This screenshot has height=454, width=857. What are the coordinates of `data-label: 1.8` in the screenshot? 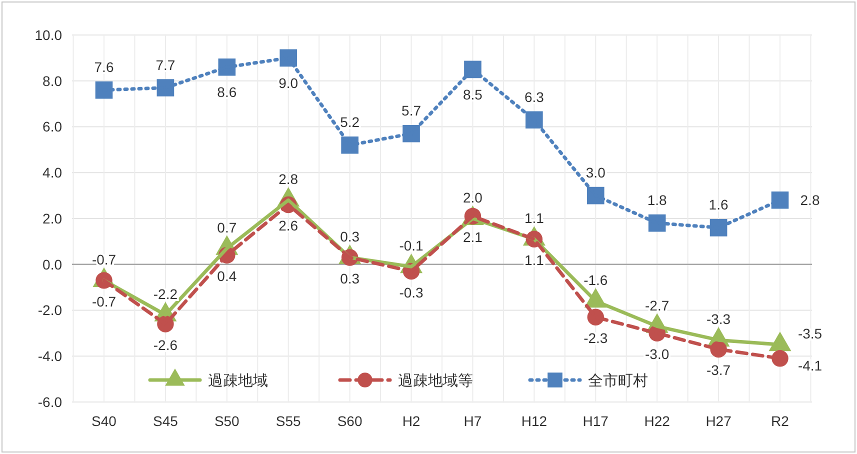 It's located at (657, 200).